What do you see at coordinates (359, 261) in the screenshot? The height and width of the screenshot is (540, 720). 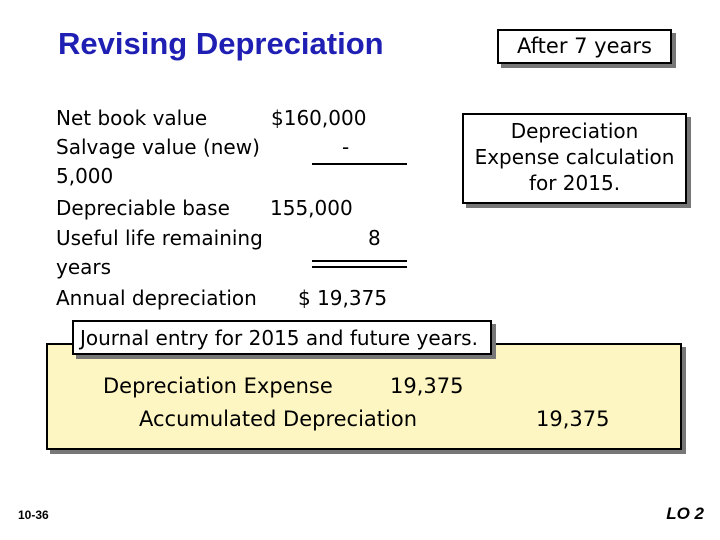 I see `useful-life-double-underline-top` at bounding box center [359, 261].